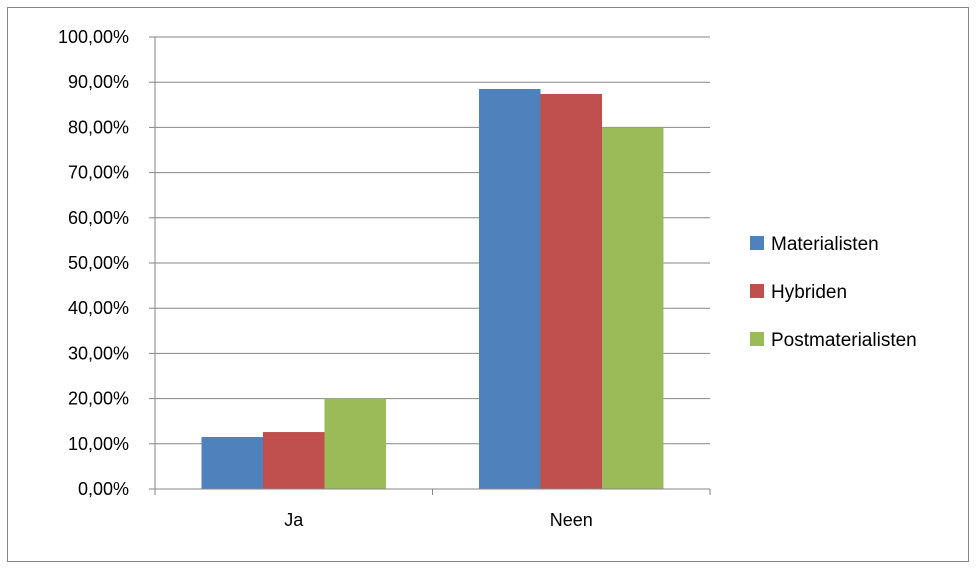  Describe the element at coordinates (571, 520) in the screenshot. I see `x-tick-label: Neen` at that location.